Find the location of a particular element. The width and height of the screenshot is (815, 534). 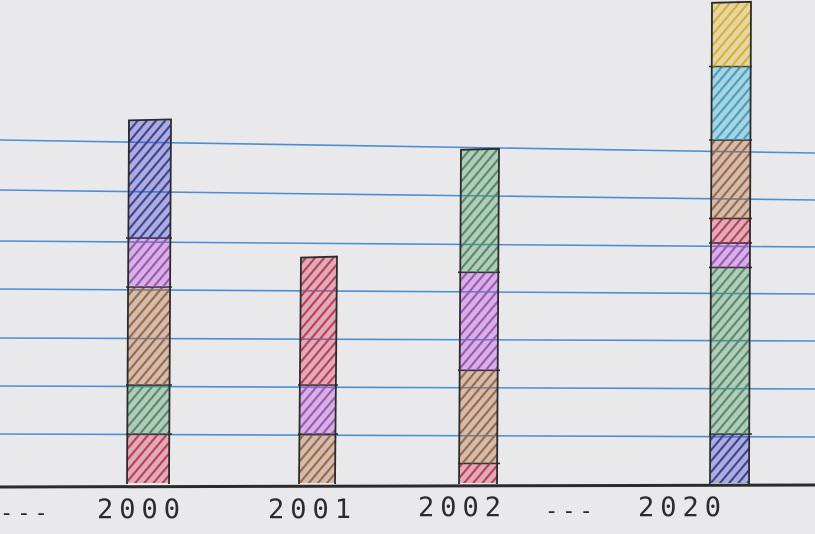

axis-break-right: --- is located at coordinates (571, 511).